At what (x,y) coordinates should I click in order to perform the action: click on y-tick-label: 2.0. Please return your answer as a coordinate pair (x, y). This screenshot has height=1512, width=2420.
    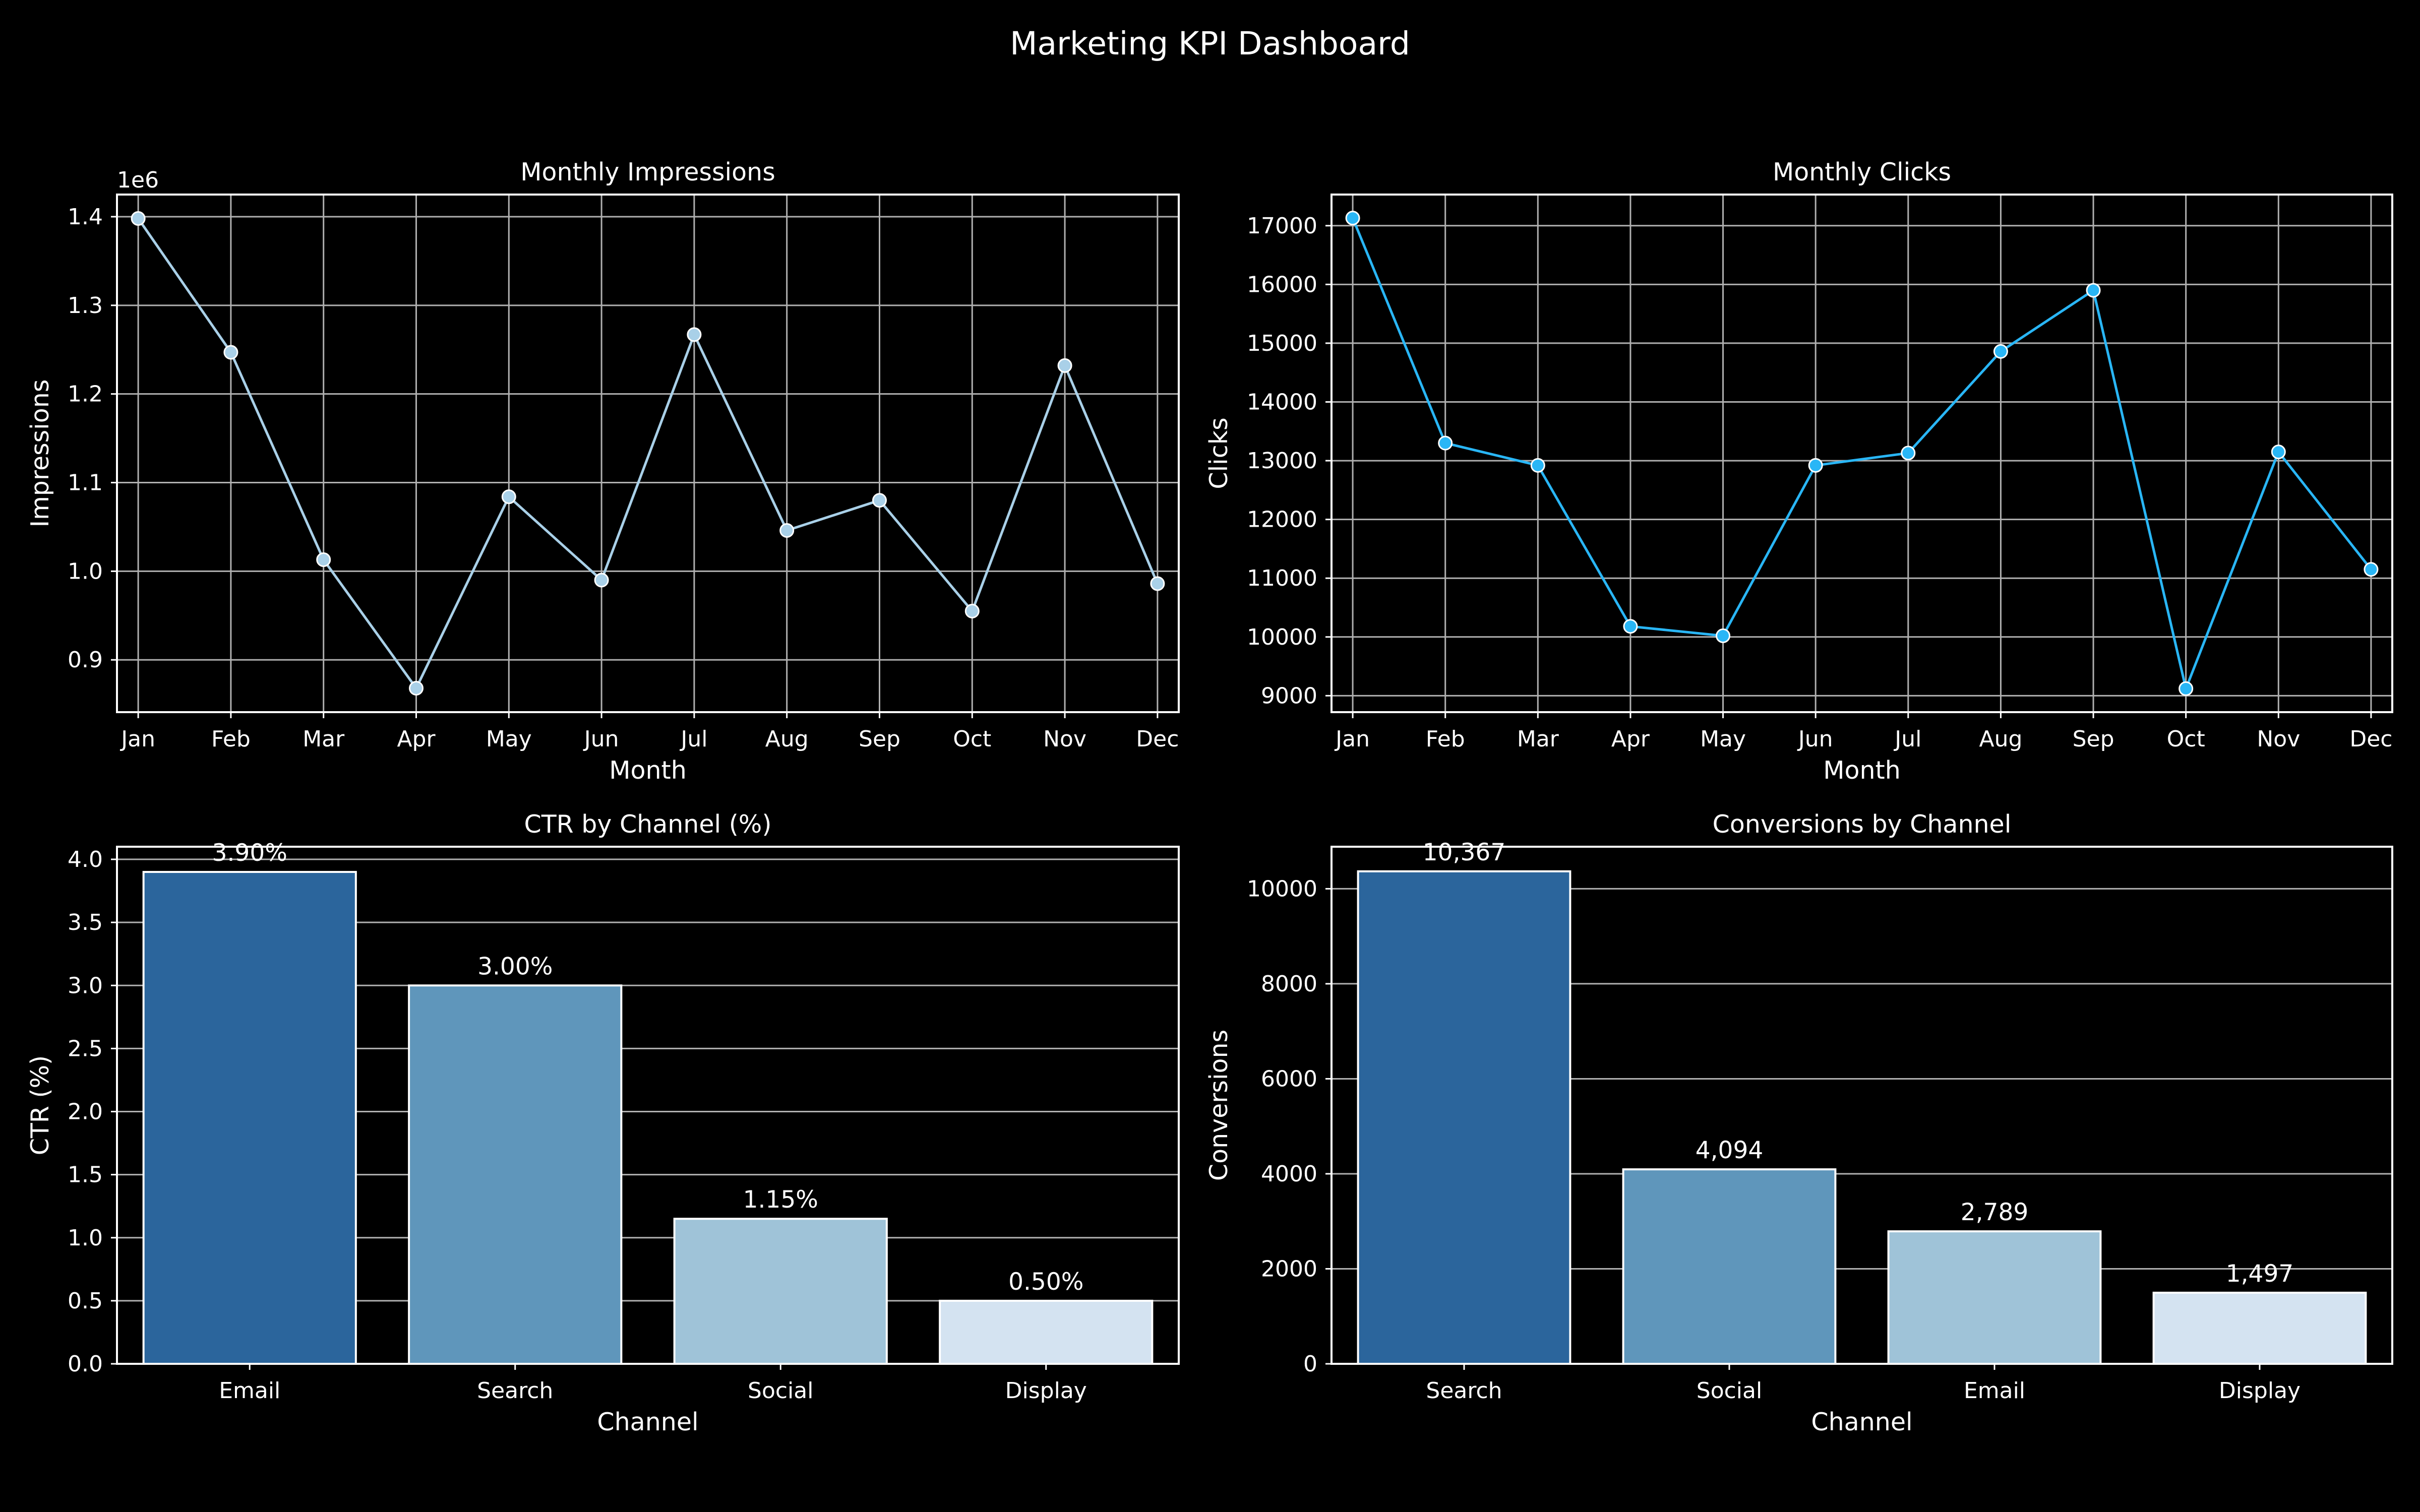
    Looking at the image, I should click on (85, 1112).